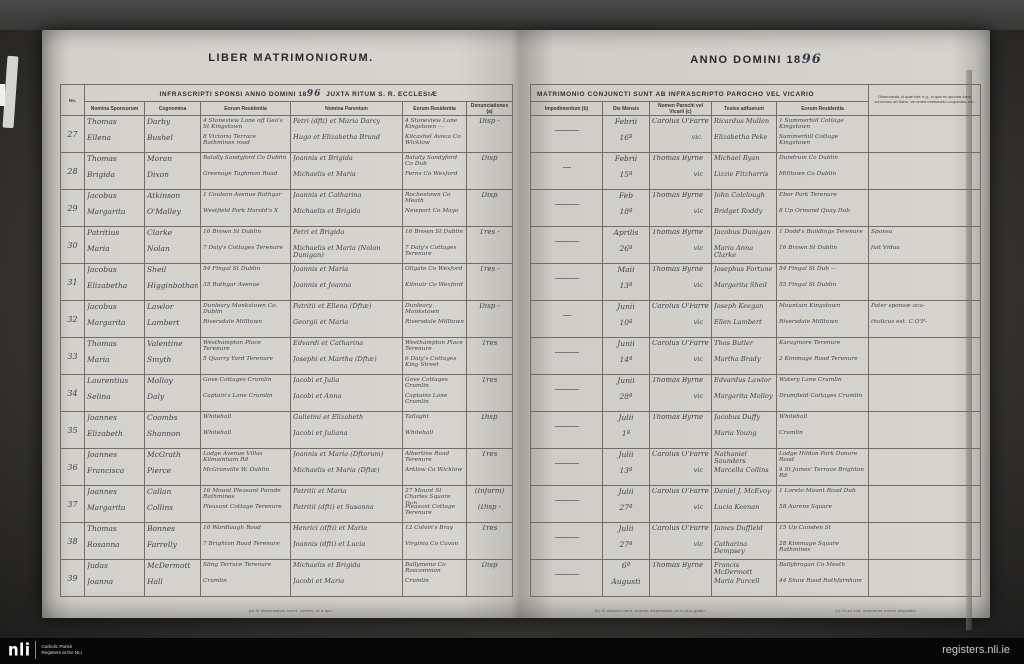 The width and height of the screenshot is (1024, 664). What do you see at coordinates (737, 158) in the screenshot?
I see `witness-1: Michael Ryan` at bounding box center [737, 158].